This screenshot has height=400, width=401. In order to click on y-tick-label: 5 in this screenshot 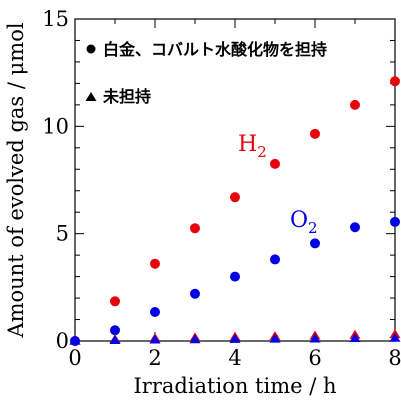, I will do `click(62, 234)`.